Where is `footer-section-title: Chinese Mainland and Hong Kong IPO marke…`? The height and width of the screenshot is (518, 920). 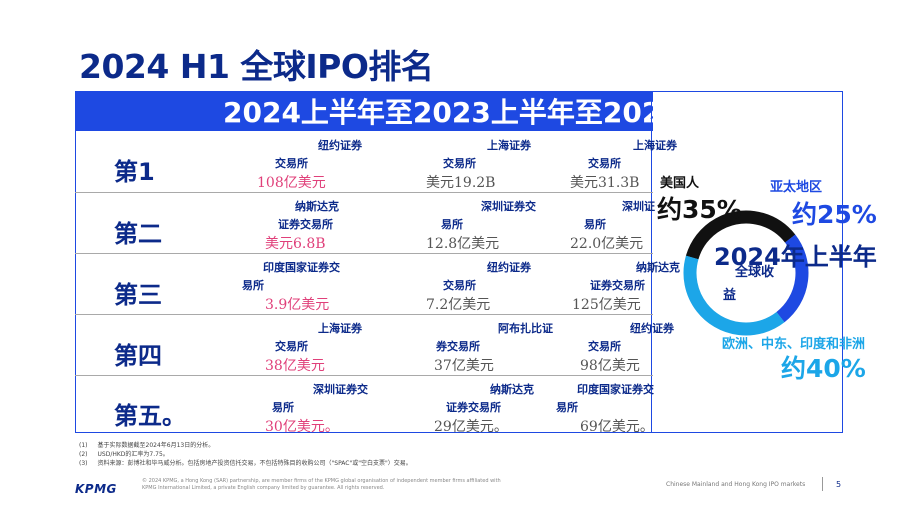 footer-section-title: Chinese Mainland and Hong Kong IPO marke… is located at coordinates (736, 484).